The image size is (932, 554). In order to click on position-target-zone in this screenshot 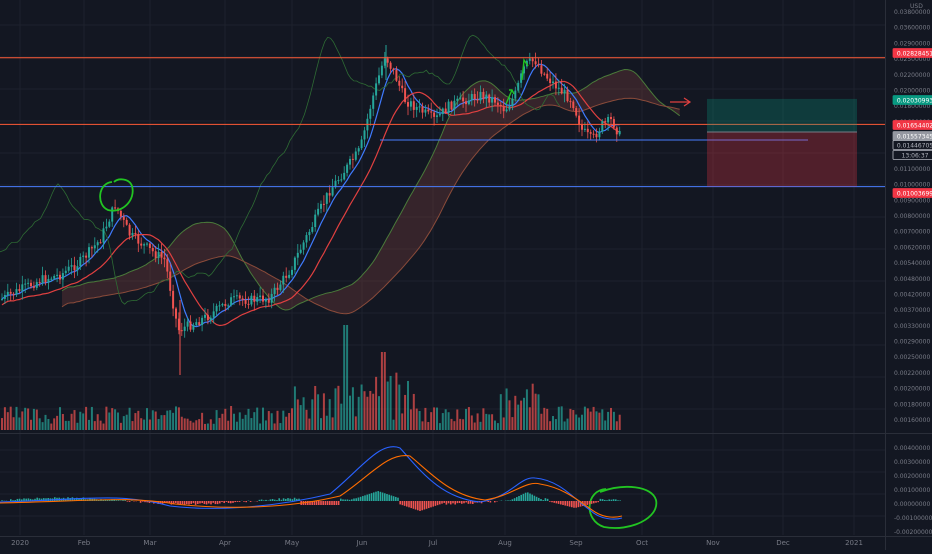, I will do `click(782, 115)`.